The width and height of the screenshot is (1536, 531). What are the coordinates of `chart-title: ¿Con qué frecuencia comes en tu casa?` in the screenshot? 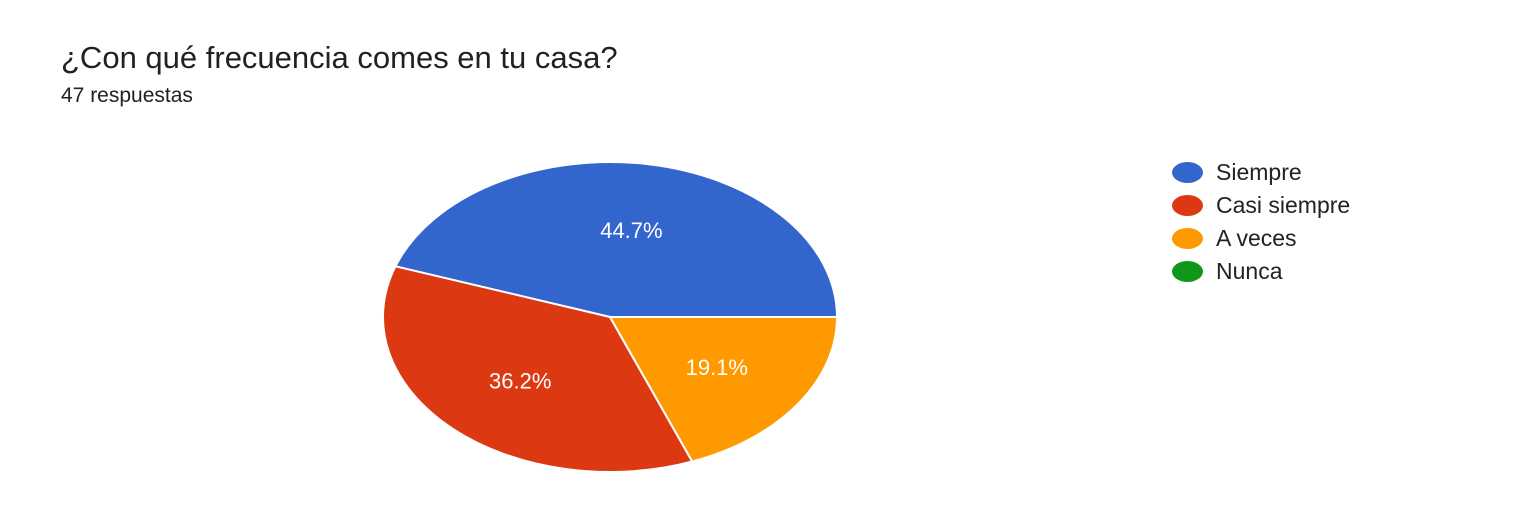 It's located at (339, 57).